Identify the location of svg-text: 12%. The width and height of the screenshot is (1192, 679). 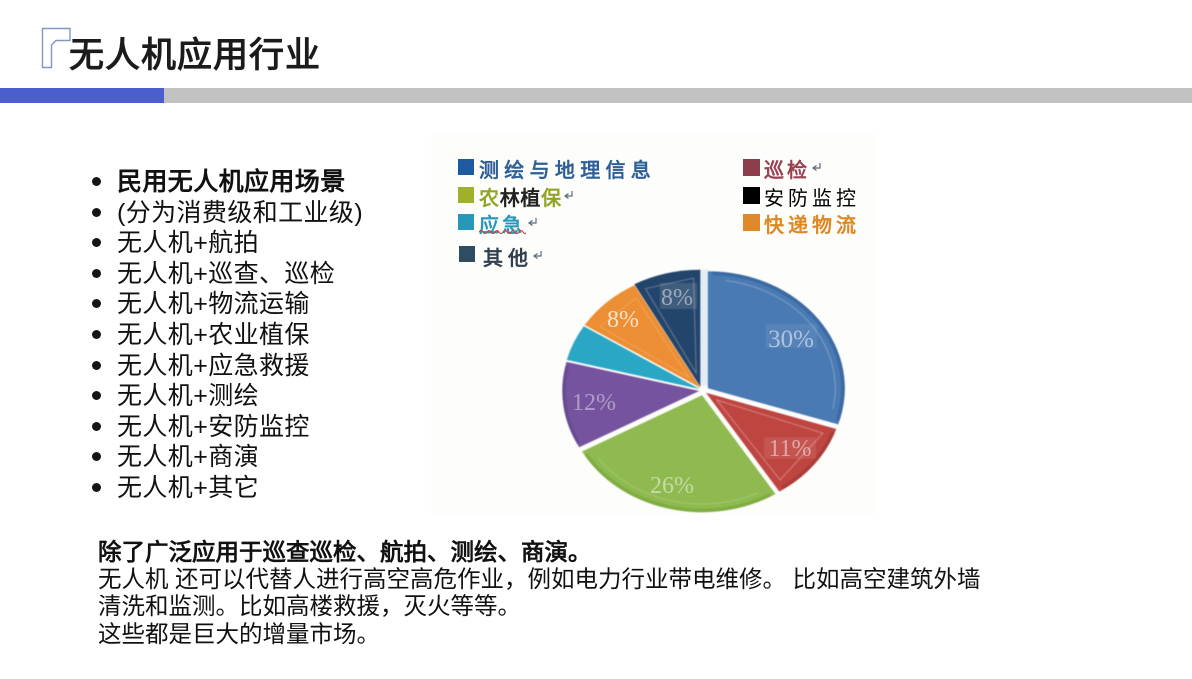
(594, 403).